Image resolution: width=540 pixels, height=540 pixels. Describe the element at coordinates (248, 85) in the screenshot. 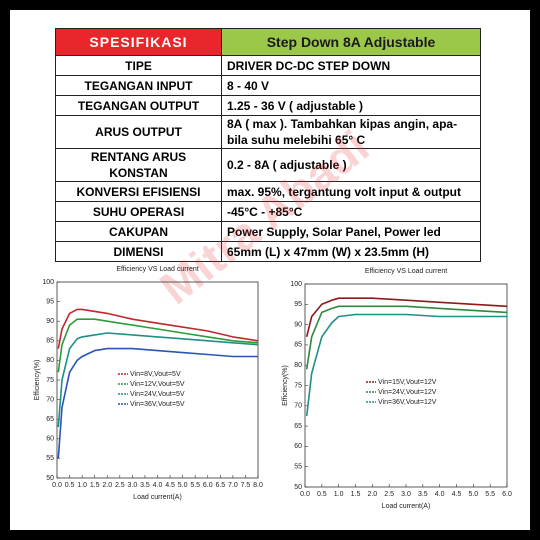

I see `spec-line: 8 - 40 V` at that location.